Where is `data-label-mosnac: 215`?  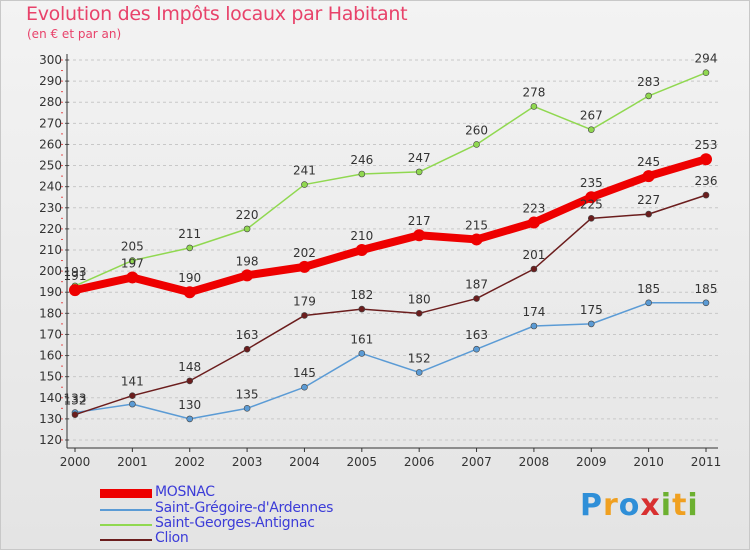
data-label-mosnac: 215 is located at coordinates (476, 225).